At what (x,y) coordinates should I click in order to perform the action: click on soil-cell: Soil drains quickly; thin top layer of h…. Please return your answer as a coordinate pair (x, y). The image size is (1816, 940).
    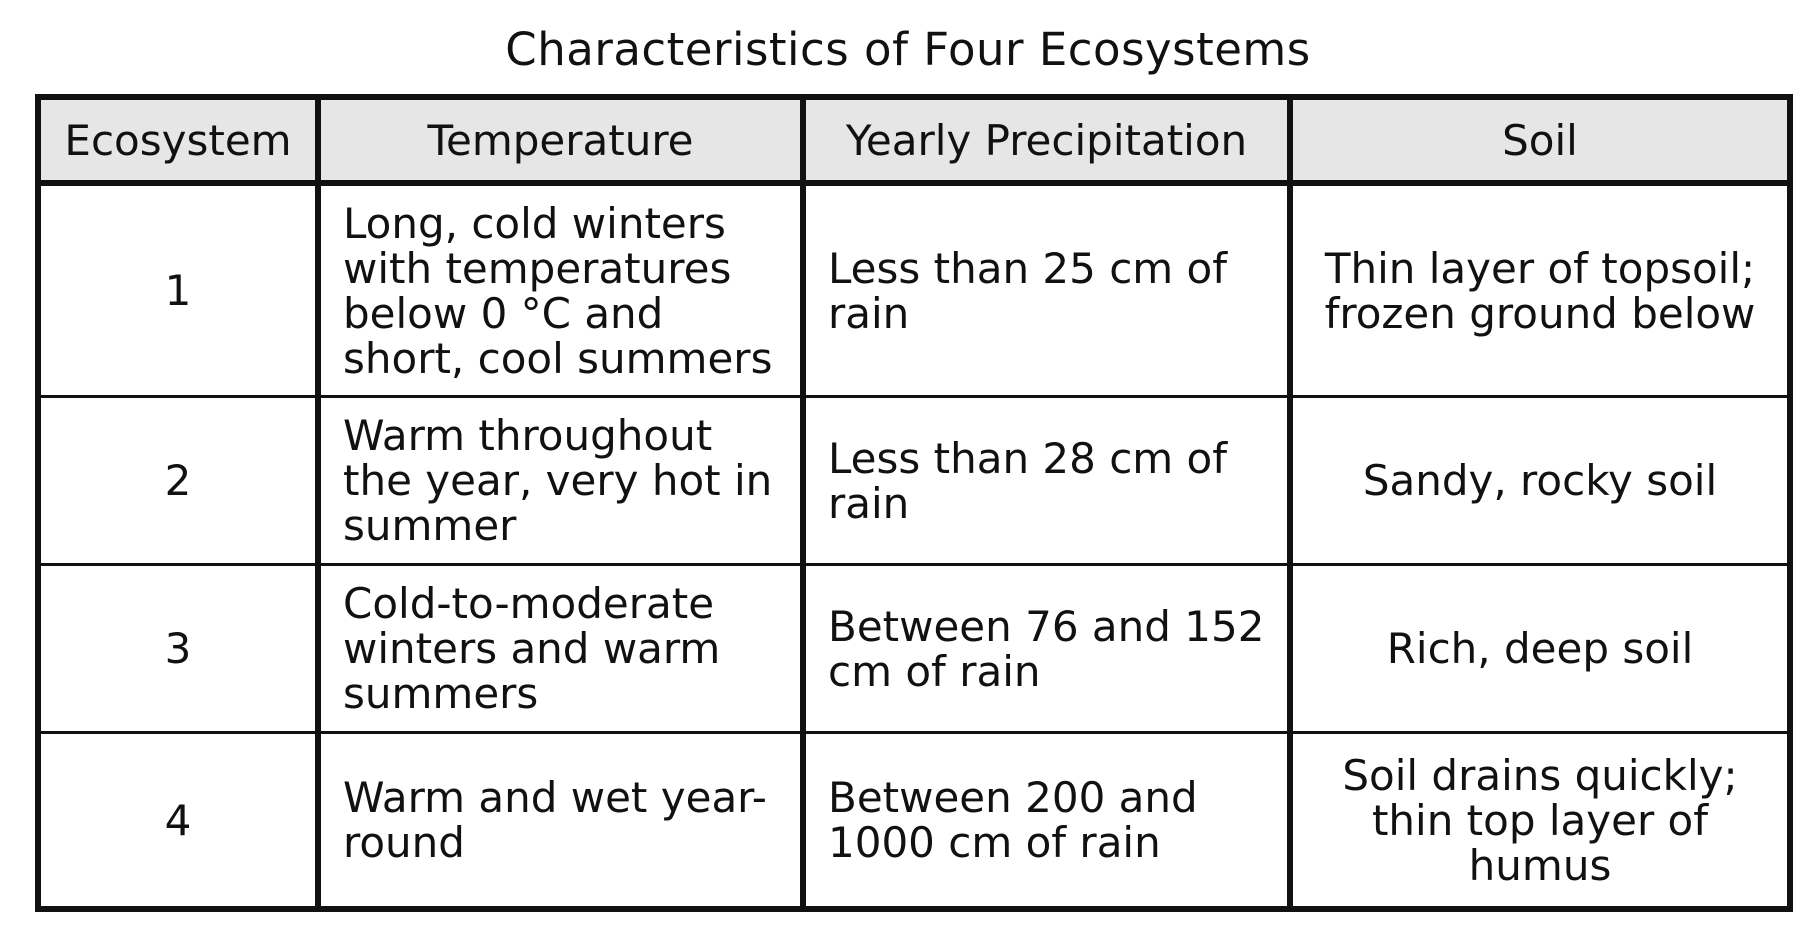
    Looking at the image, I should click on (1540, 821).